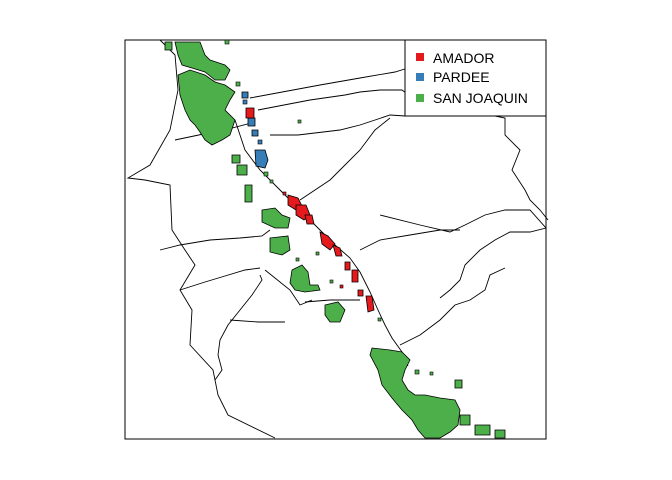 The width and height of the screenshot is (672, 480). Describe the element at coordinates (257, 321) in the screenshot. I see `boundary-south-h` at that location.